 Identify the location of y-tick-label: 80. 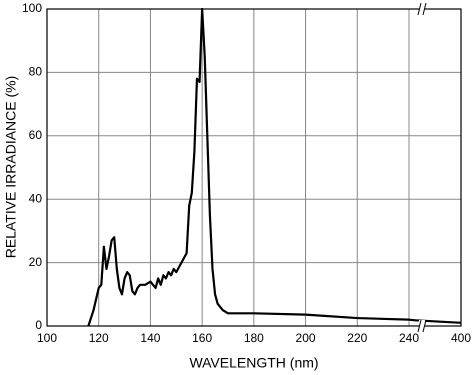
(36, 72).